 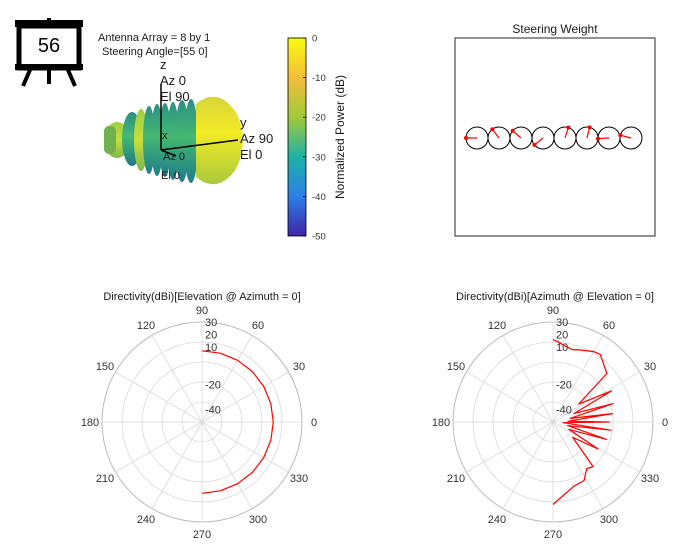 I want to click on side-lobes, so click(x=160, y=141).